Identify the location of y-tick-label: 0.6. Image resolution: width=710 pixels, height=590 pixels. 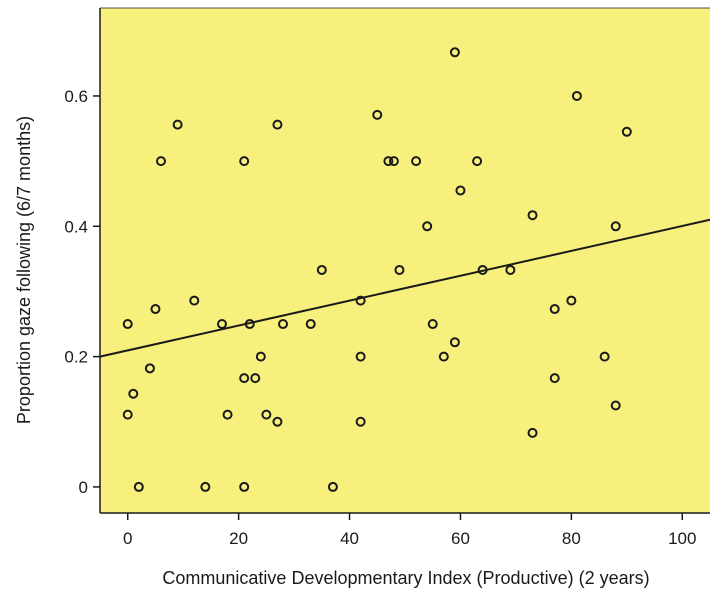
(76, 96).